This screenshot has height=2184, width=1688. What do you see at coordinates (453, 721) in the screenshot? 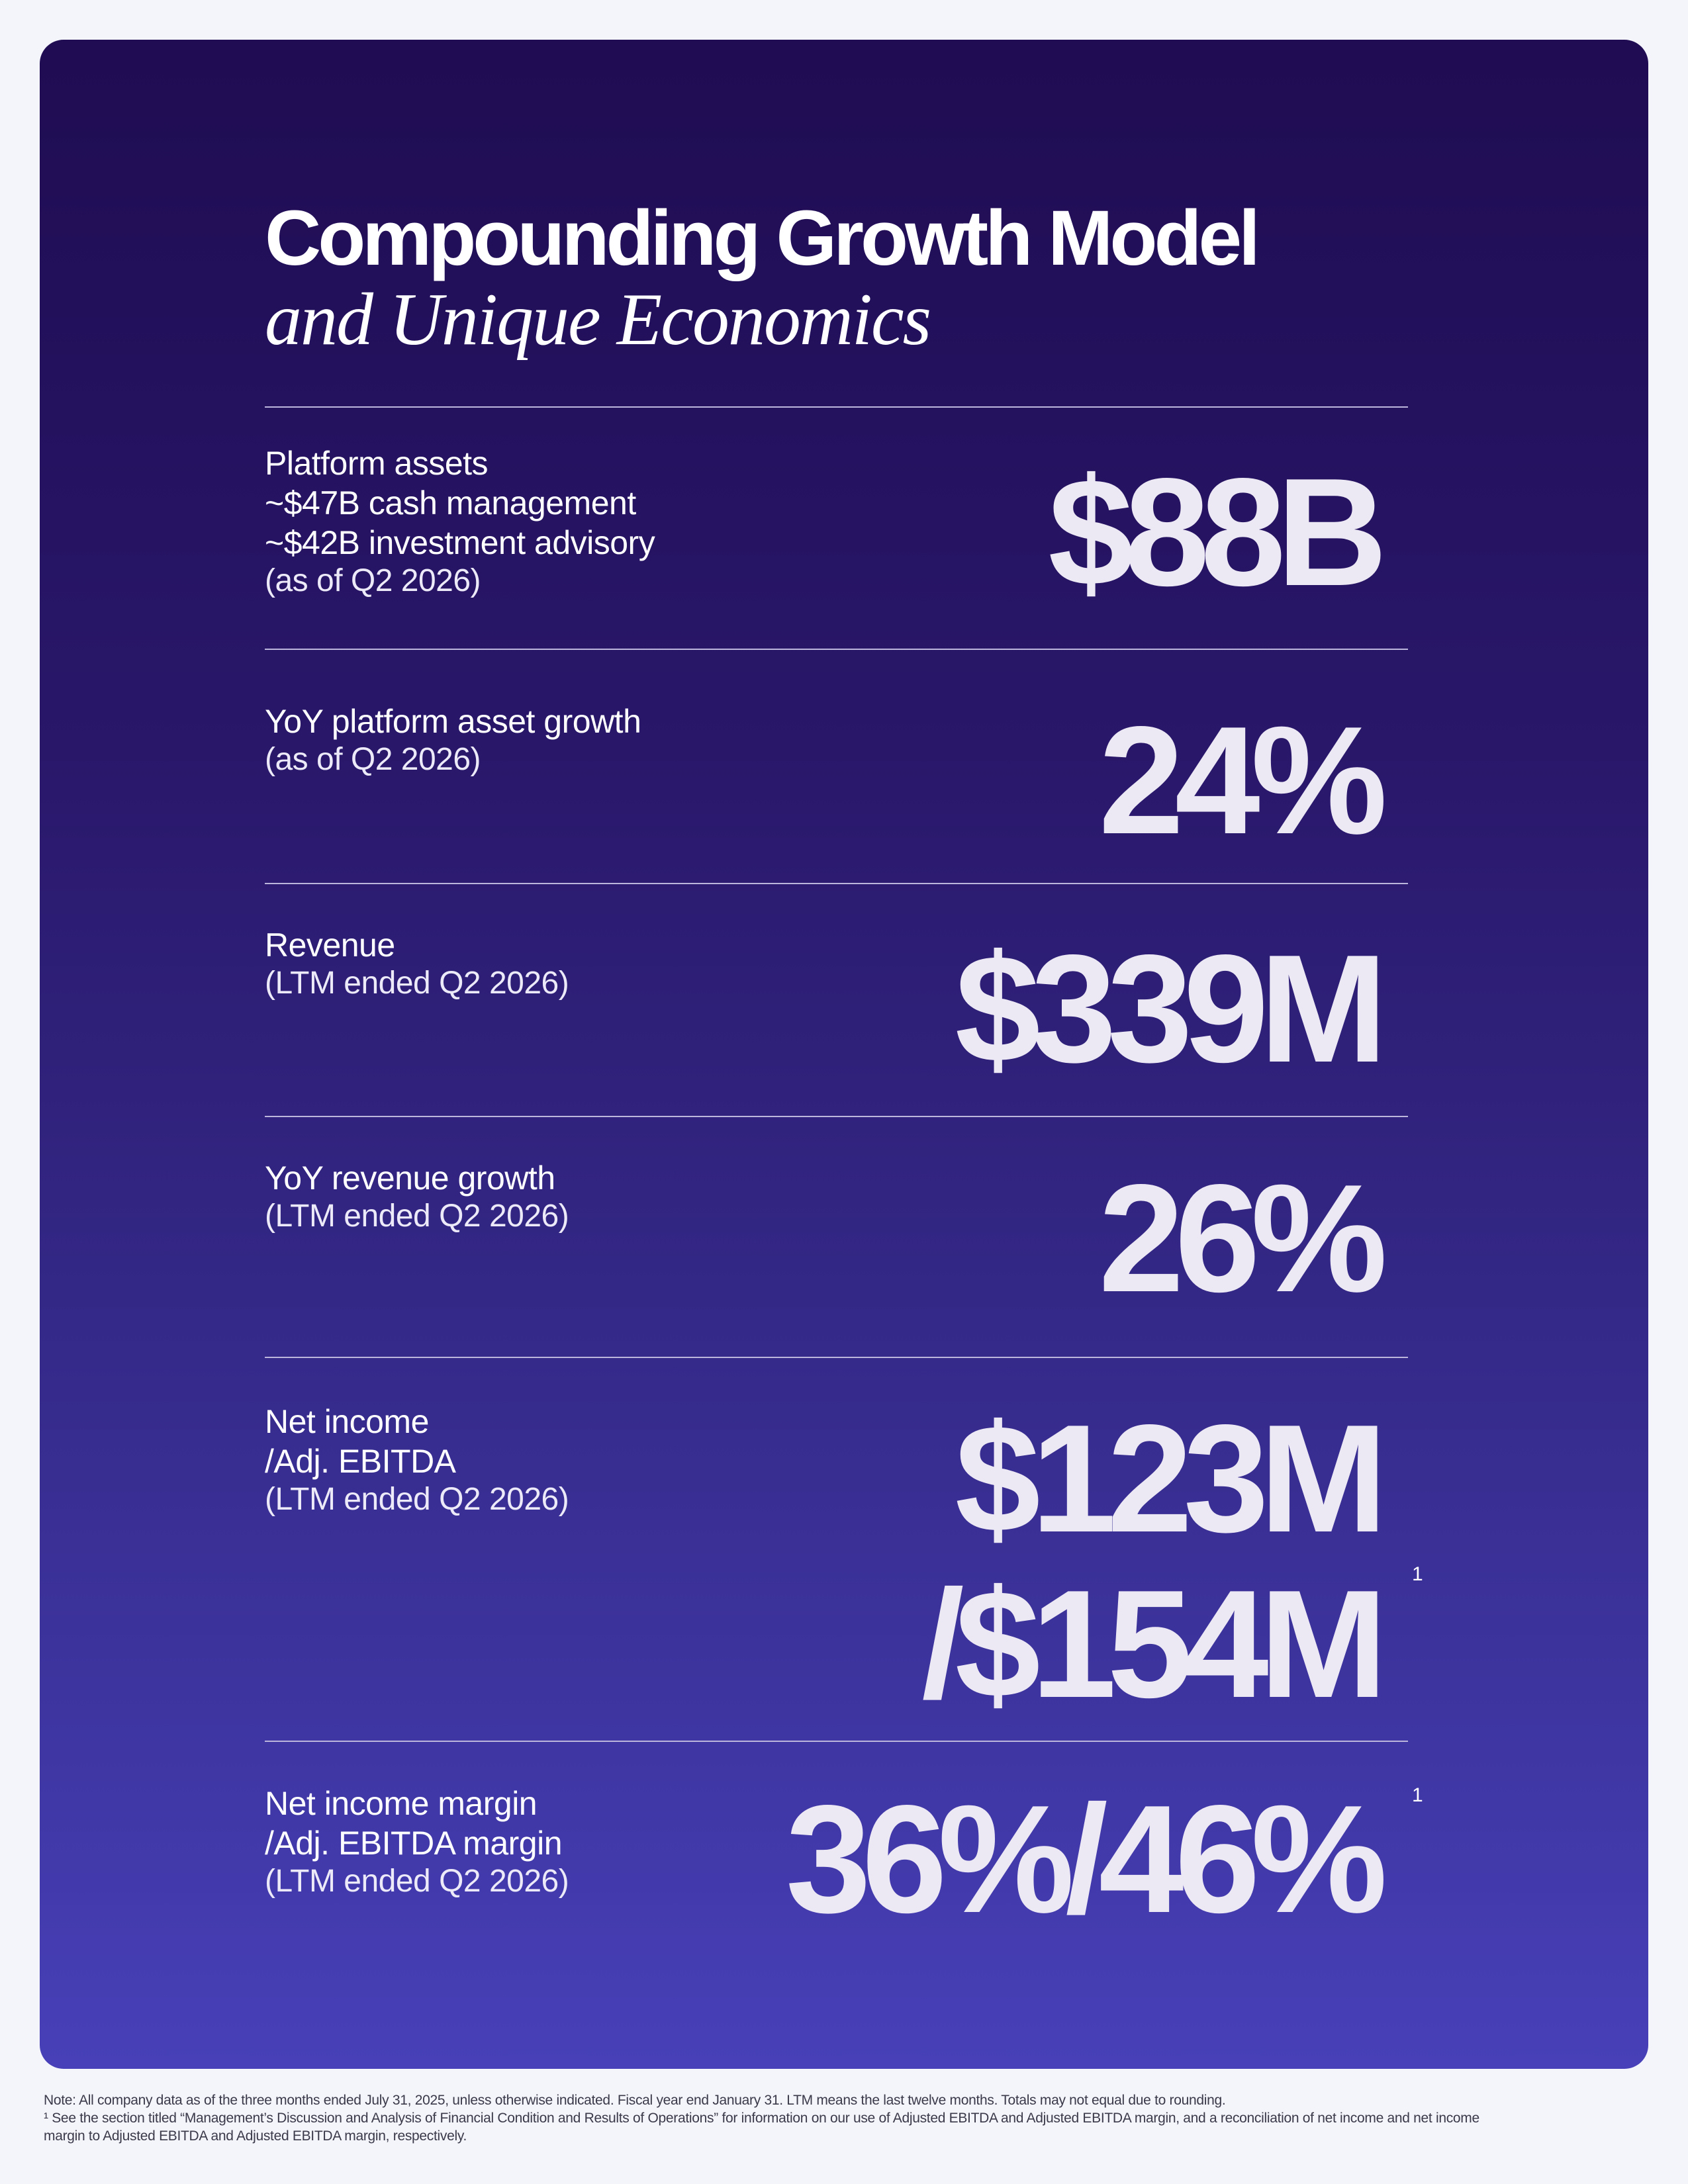
I see `label-line: YoY platform asset growth` at bounding box center [453, 721].